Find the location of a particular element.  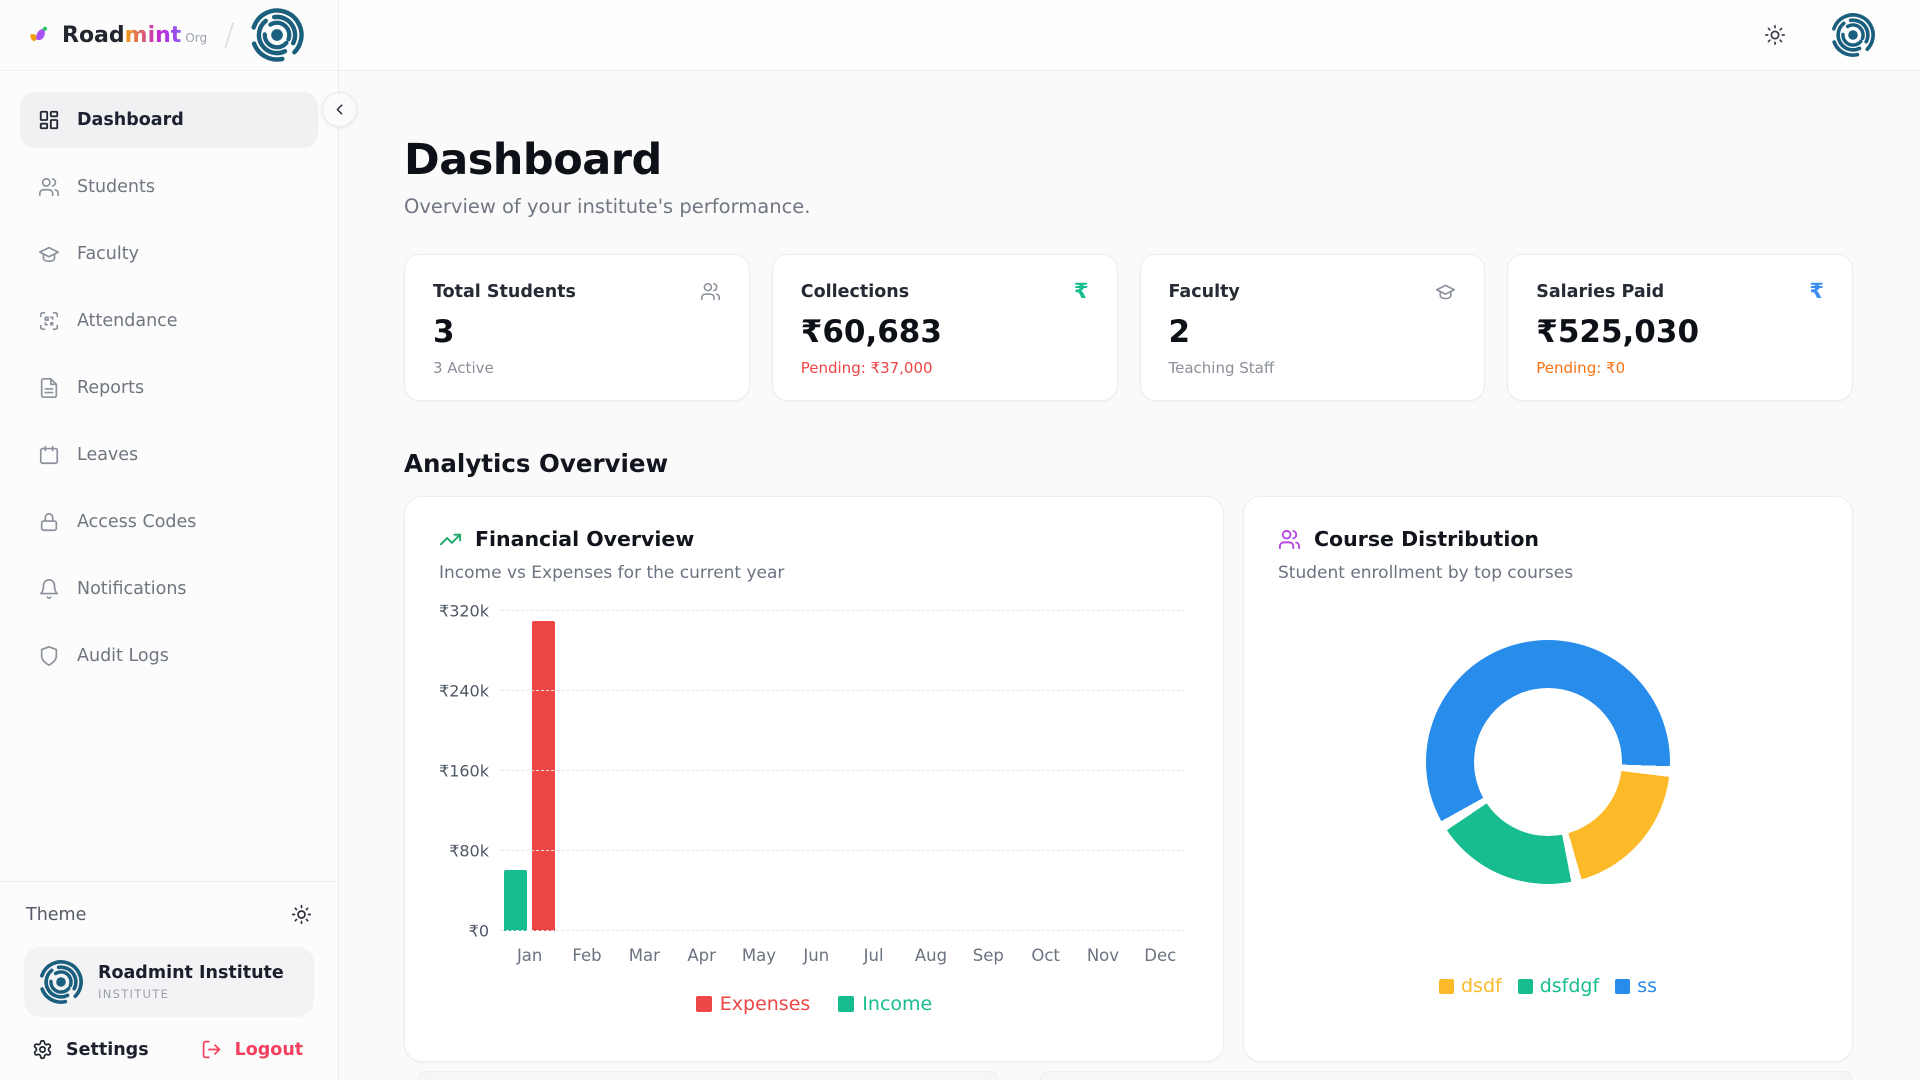

lock-icon is located at coordinates (49, 522).